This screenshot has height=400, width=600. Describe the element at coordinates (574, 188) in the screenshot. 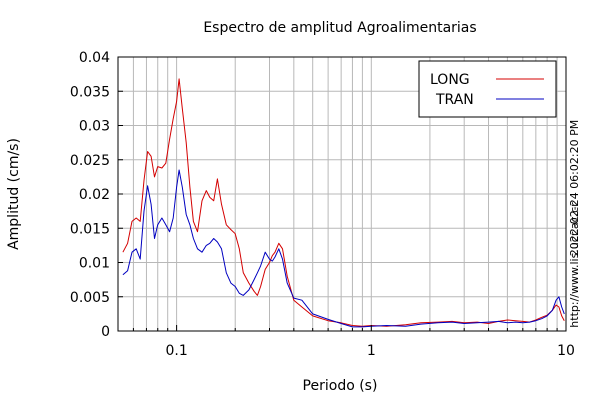

I see `timestamp-text: 2022-02-24 06:02:20 PM` at that location.